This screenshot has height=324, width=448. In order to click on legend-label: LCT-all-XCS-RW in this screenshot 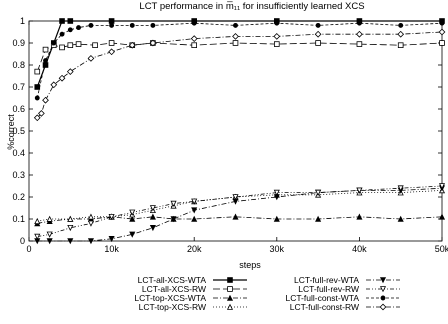, I will do `click(174, 289)`.